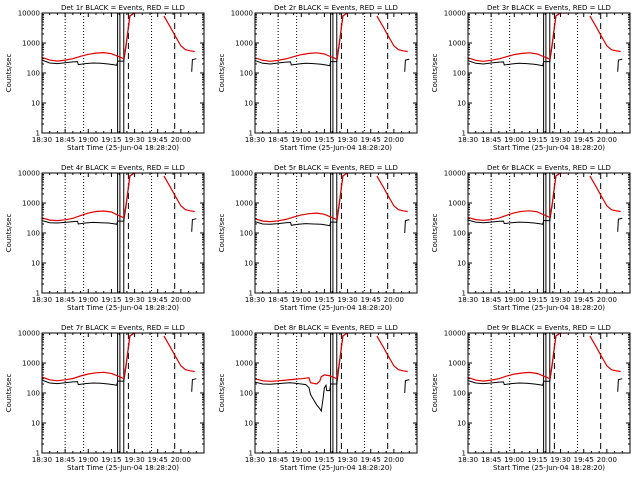  What do you see at coordinates (549, 168) in the screenshot?
I see `panel-title: Det 6r BLACK = Events, RED = LLD` at bounding box center [549, 168].